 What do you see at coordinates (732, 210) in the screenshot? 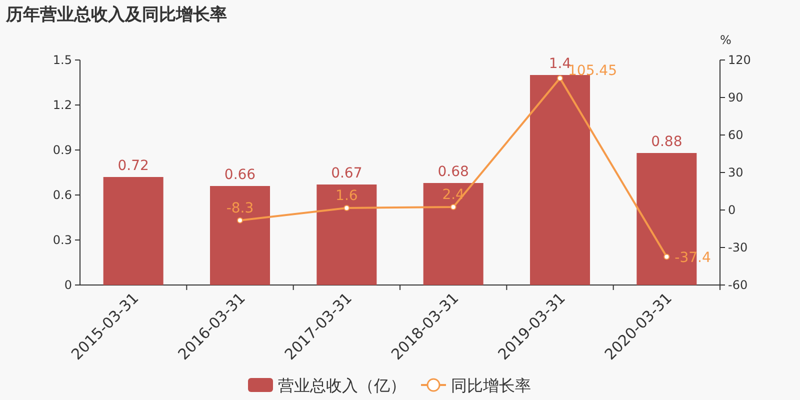
I see `y2-tick-label: 0` at bounding box center [732, 210].